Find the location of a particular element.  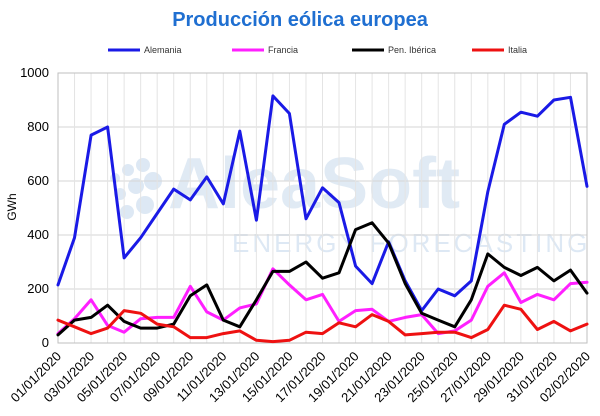

legend-label: Alemania is located at coordinates (163, 50).